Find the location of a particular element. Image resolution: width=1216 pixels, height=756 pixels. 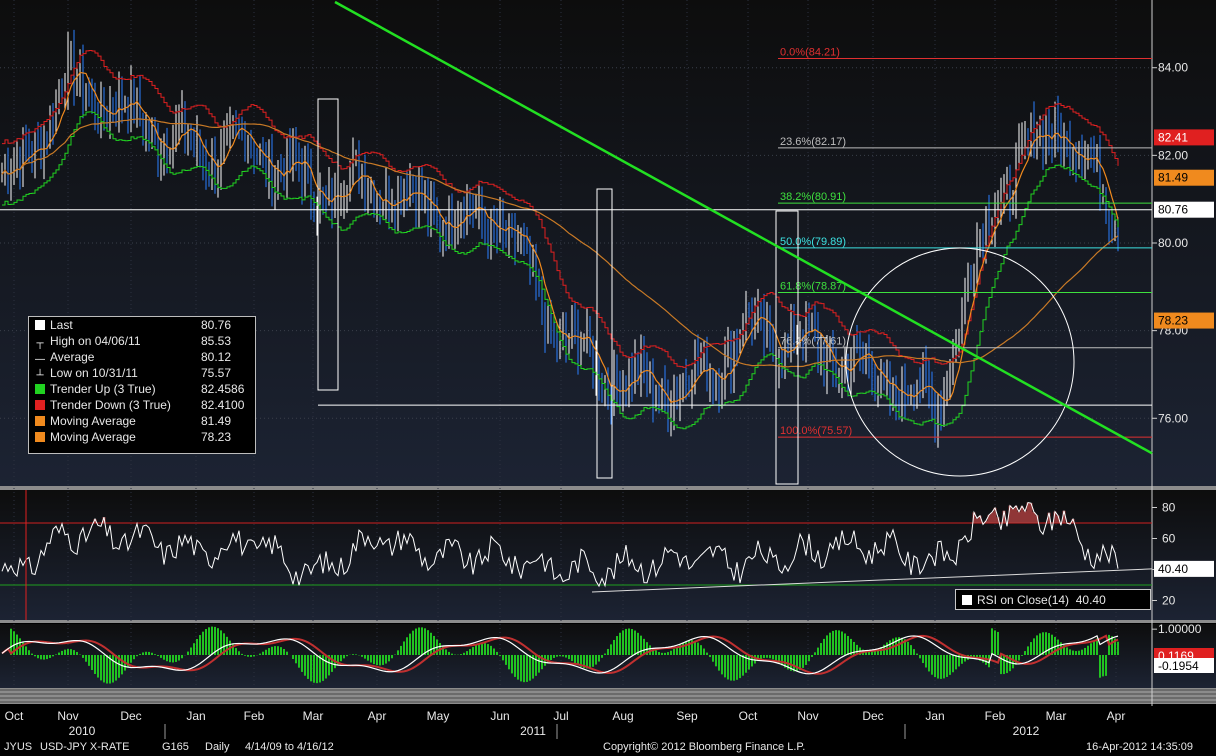

legend-value: 81.49 is located at coordinates (216, 421).